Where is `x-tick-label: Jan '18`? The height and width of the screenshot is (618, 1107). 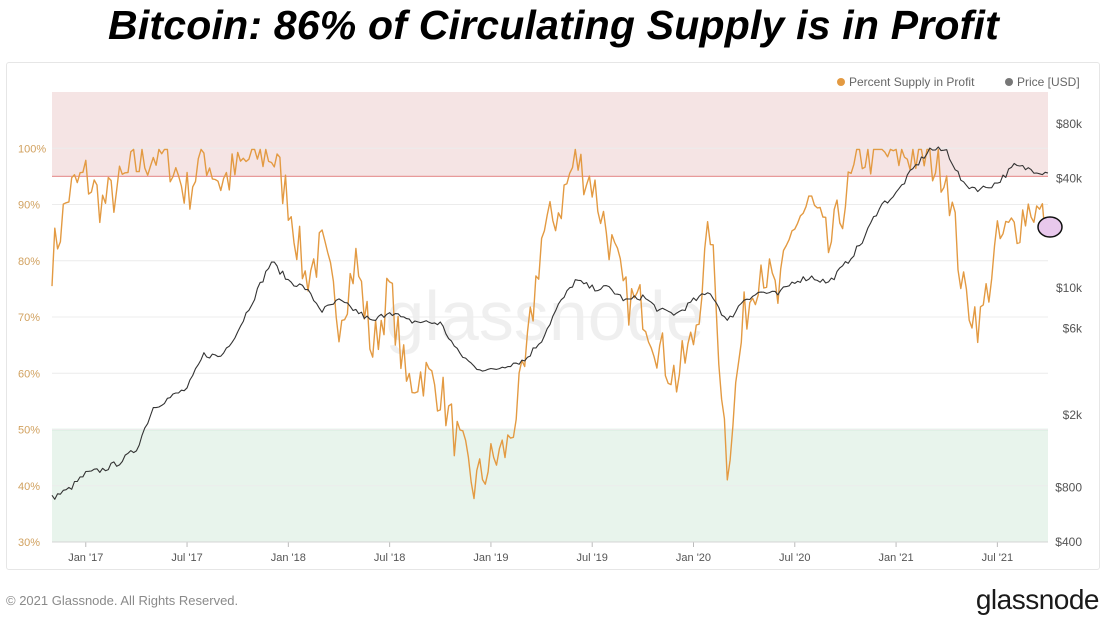 x-tick-label: Jan '18 is located at coordinates (288, 558).